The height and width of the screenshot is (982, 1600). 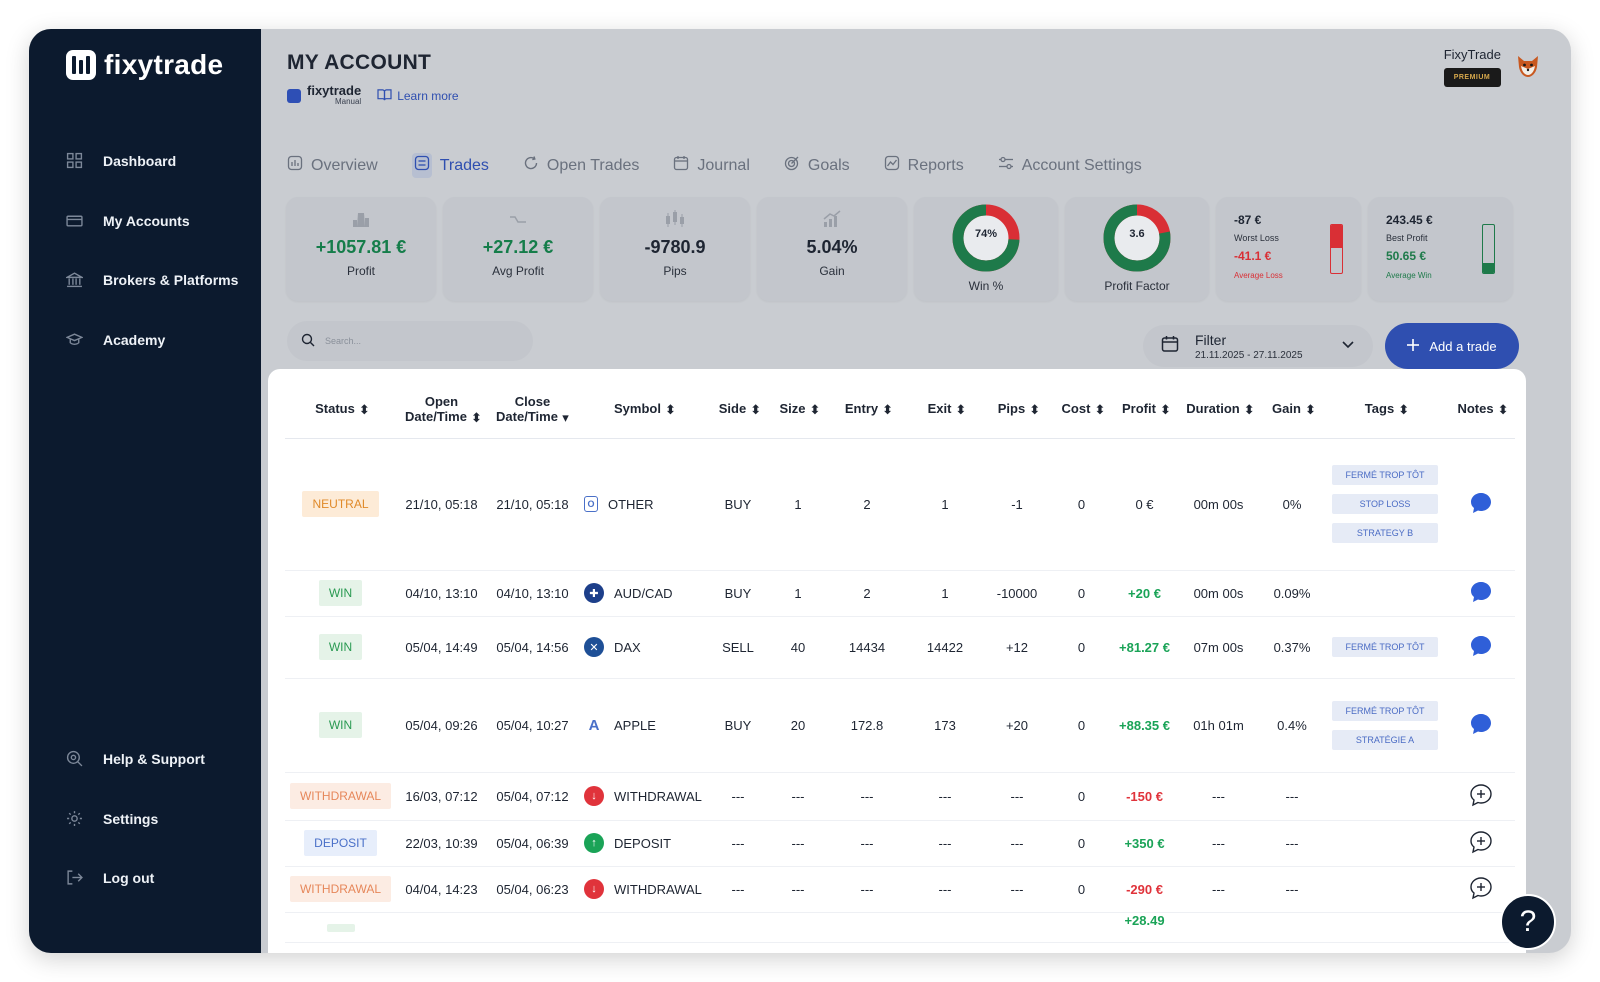 I want to click on column-header-entry: Entry ⬍, so click(x=867, y=410).